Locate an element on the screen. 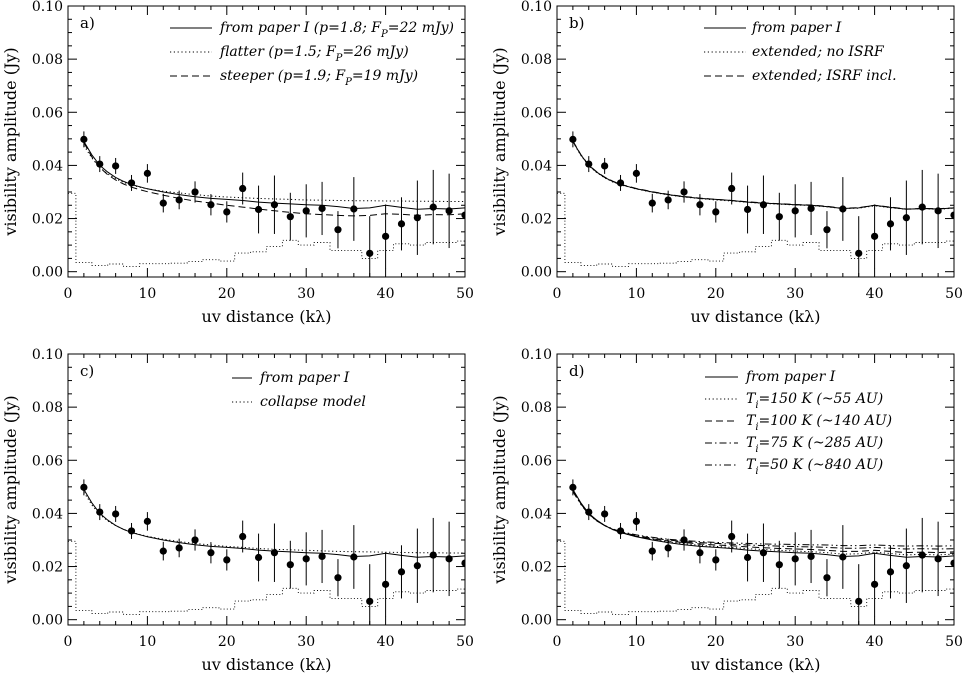  panel-label: a) is located at coordinates (87, 23).